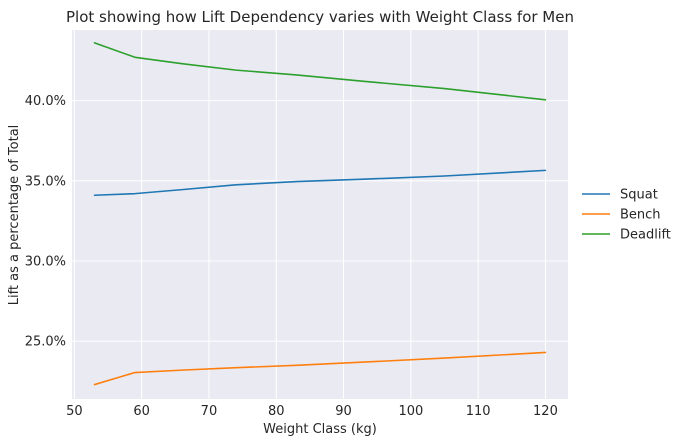  What do you see at coordinates (45, 101) in the screenshot?
I see `y-tick-label: 40.0%` at bounding box center [45, 101].